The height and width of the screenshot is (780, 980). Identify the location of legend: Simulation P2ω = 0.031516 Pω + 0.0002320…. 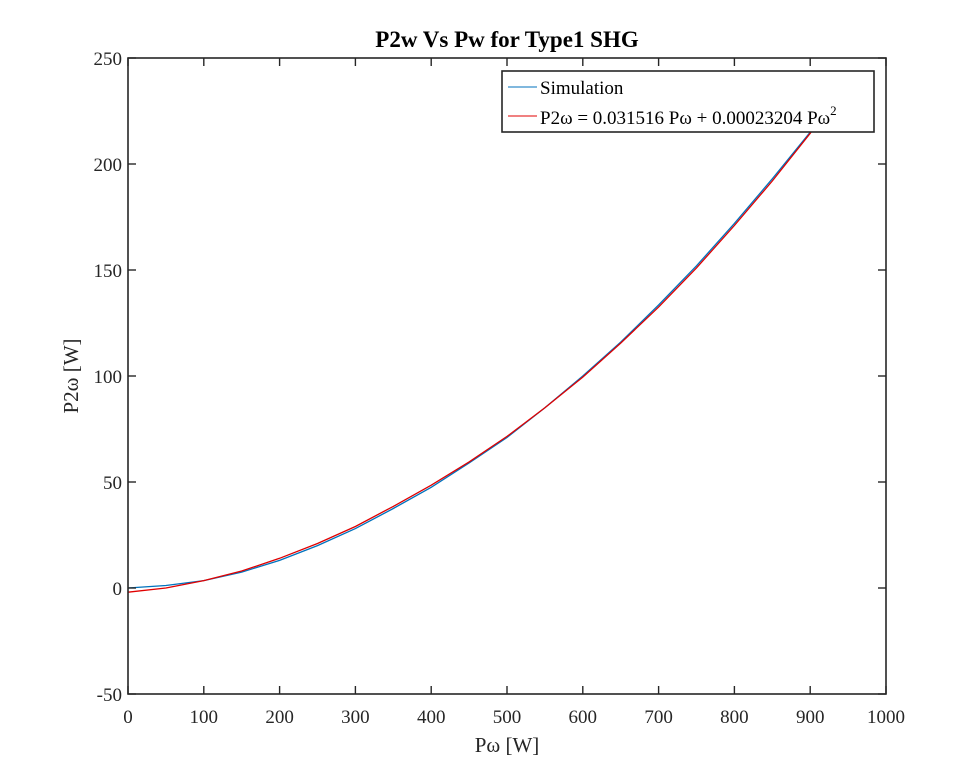
(688, 101).